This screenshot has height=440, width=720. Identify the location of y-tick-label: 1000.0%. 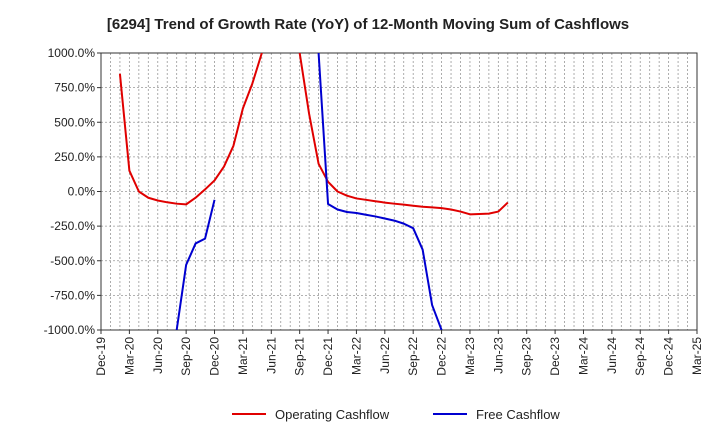
(72, 53).